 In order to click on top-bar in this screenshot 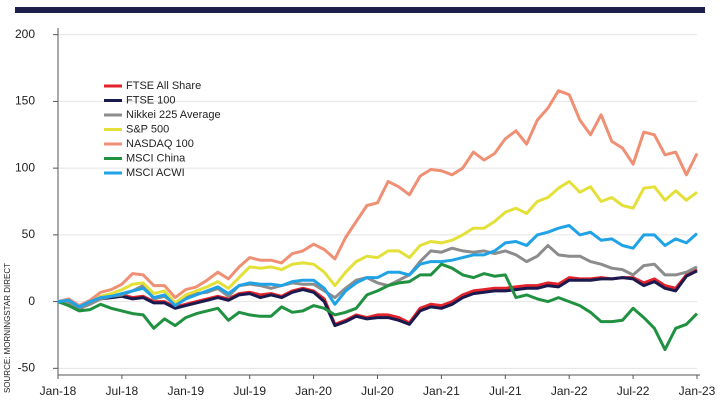, I will do `click(360, 10)`.